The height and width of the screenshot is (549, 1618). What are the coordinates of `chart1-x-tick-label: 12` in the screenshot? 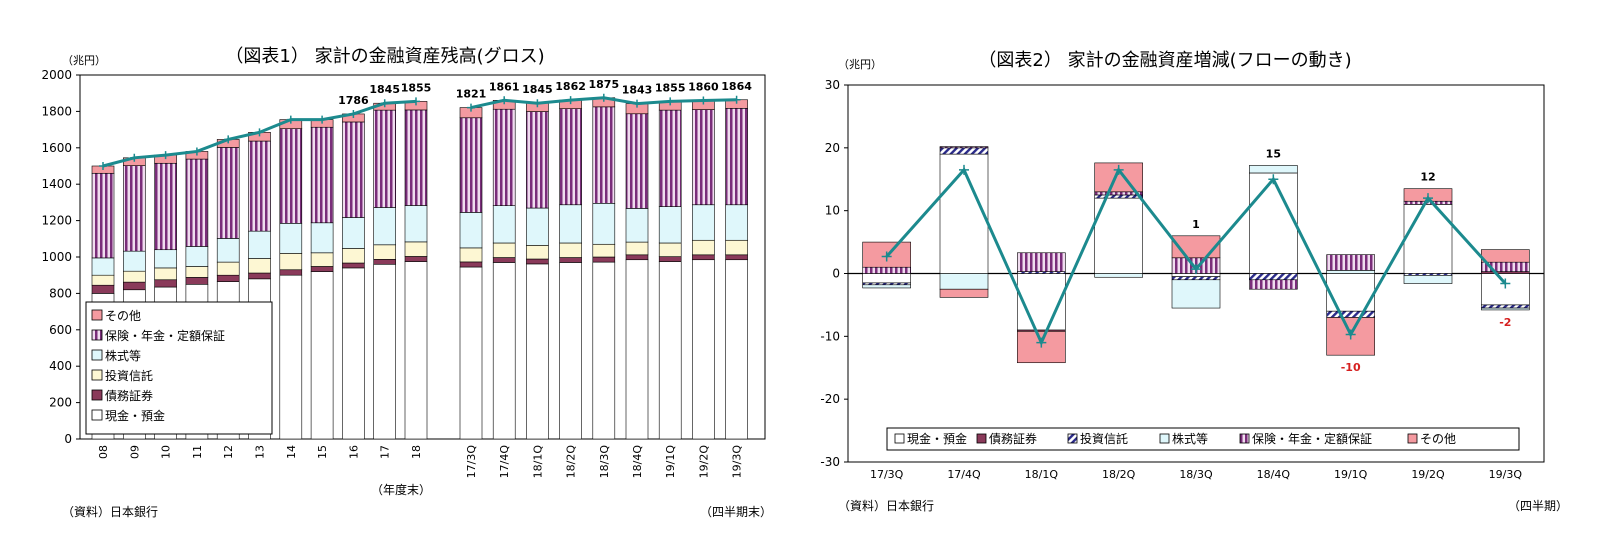 It's located at (228, 452).